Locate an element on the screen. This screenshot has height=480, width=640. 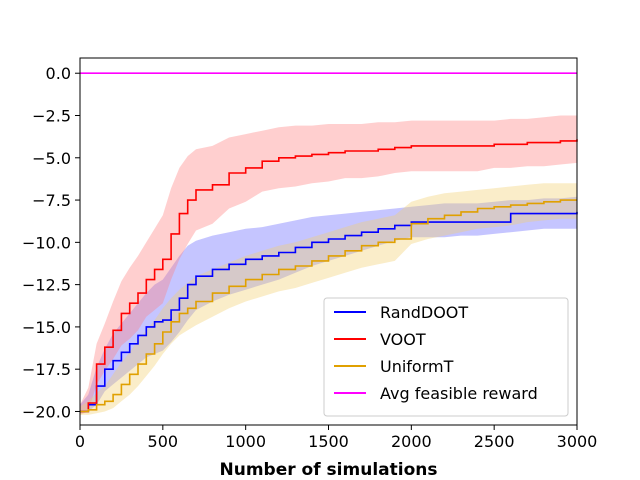
x-tick-label: 500 is located at coordinates (163, 441).